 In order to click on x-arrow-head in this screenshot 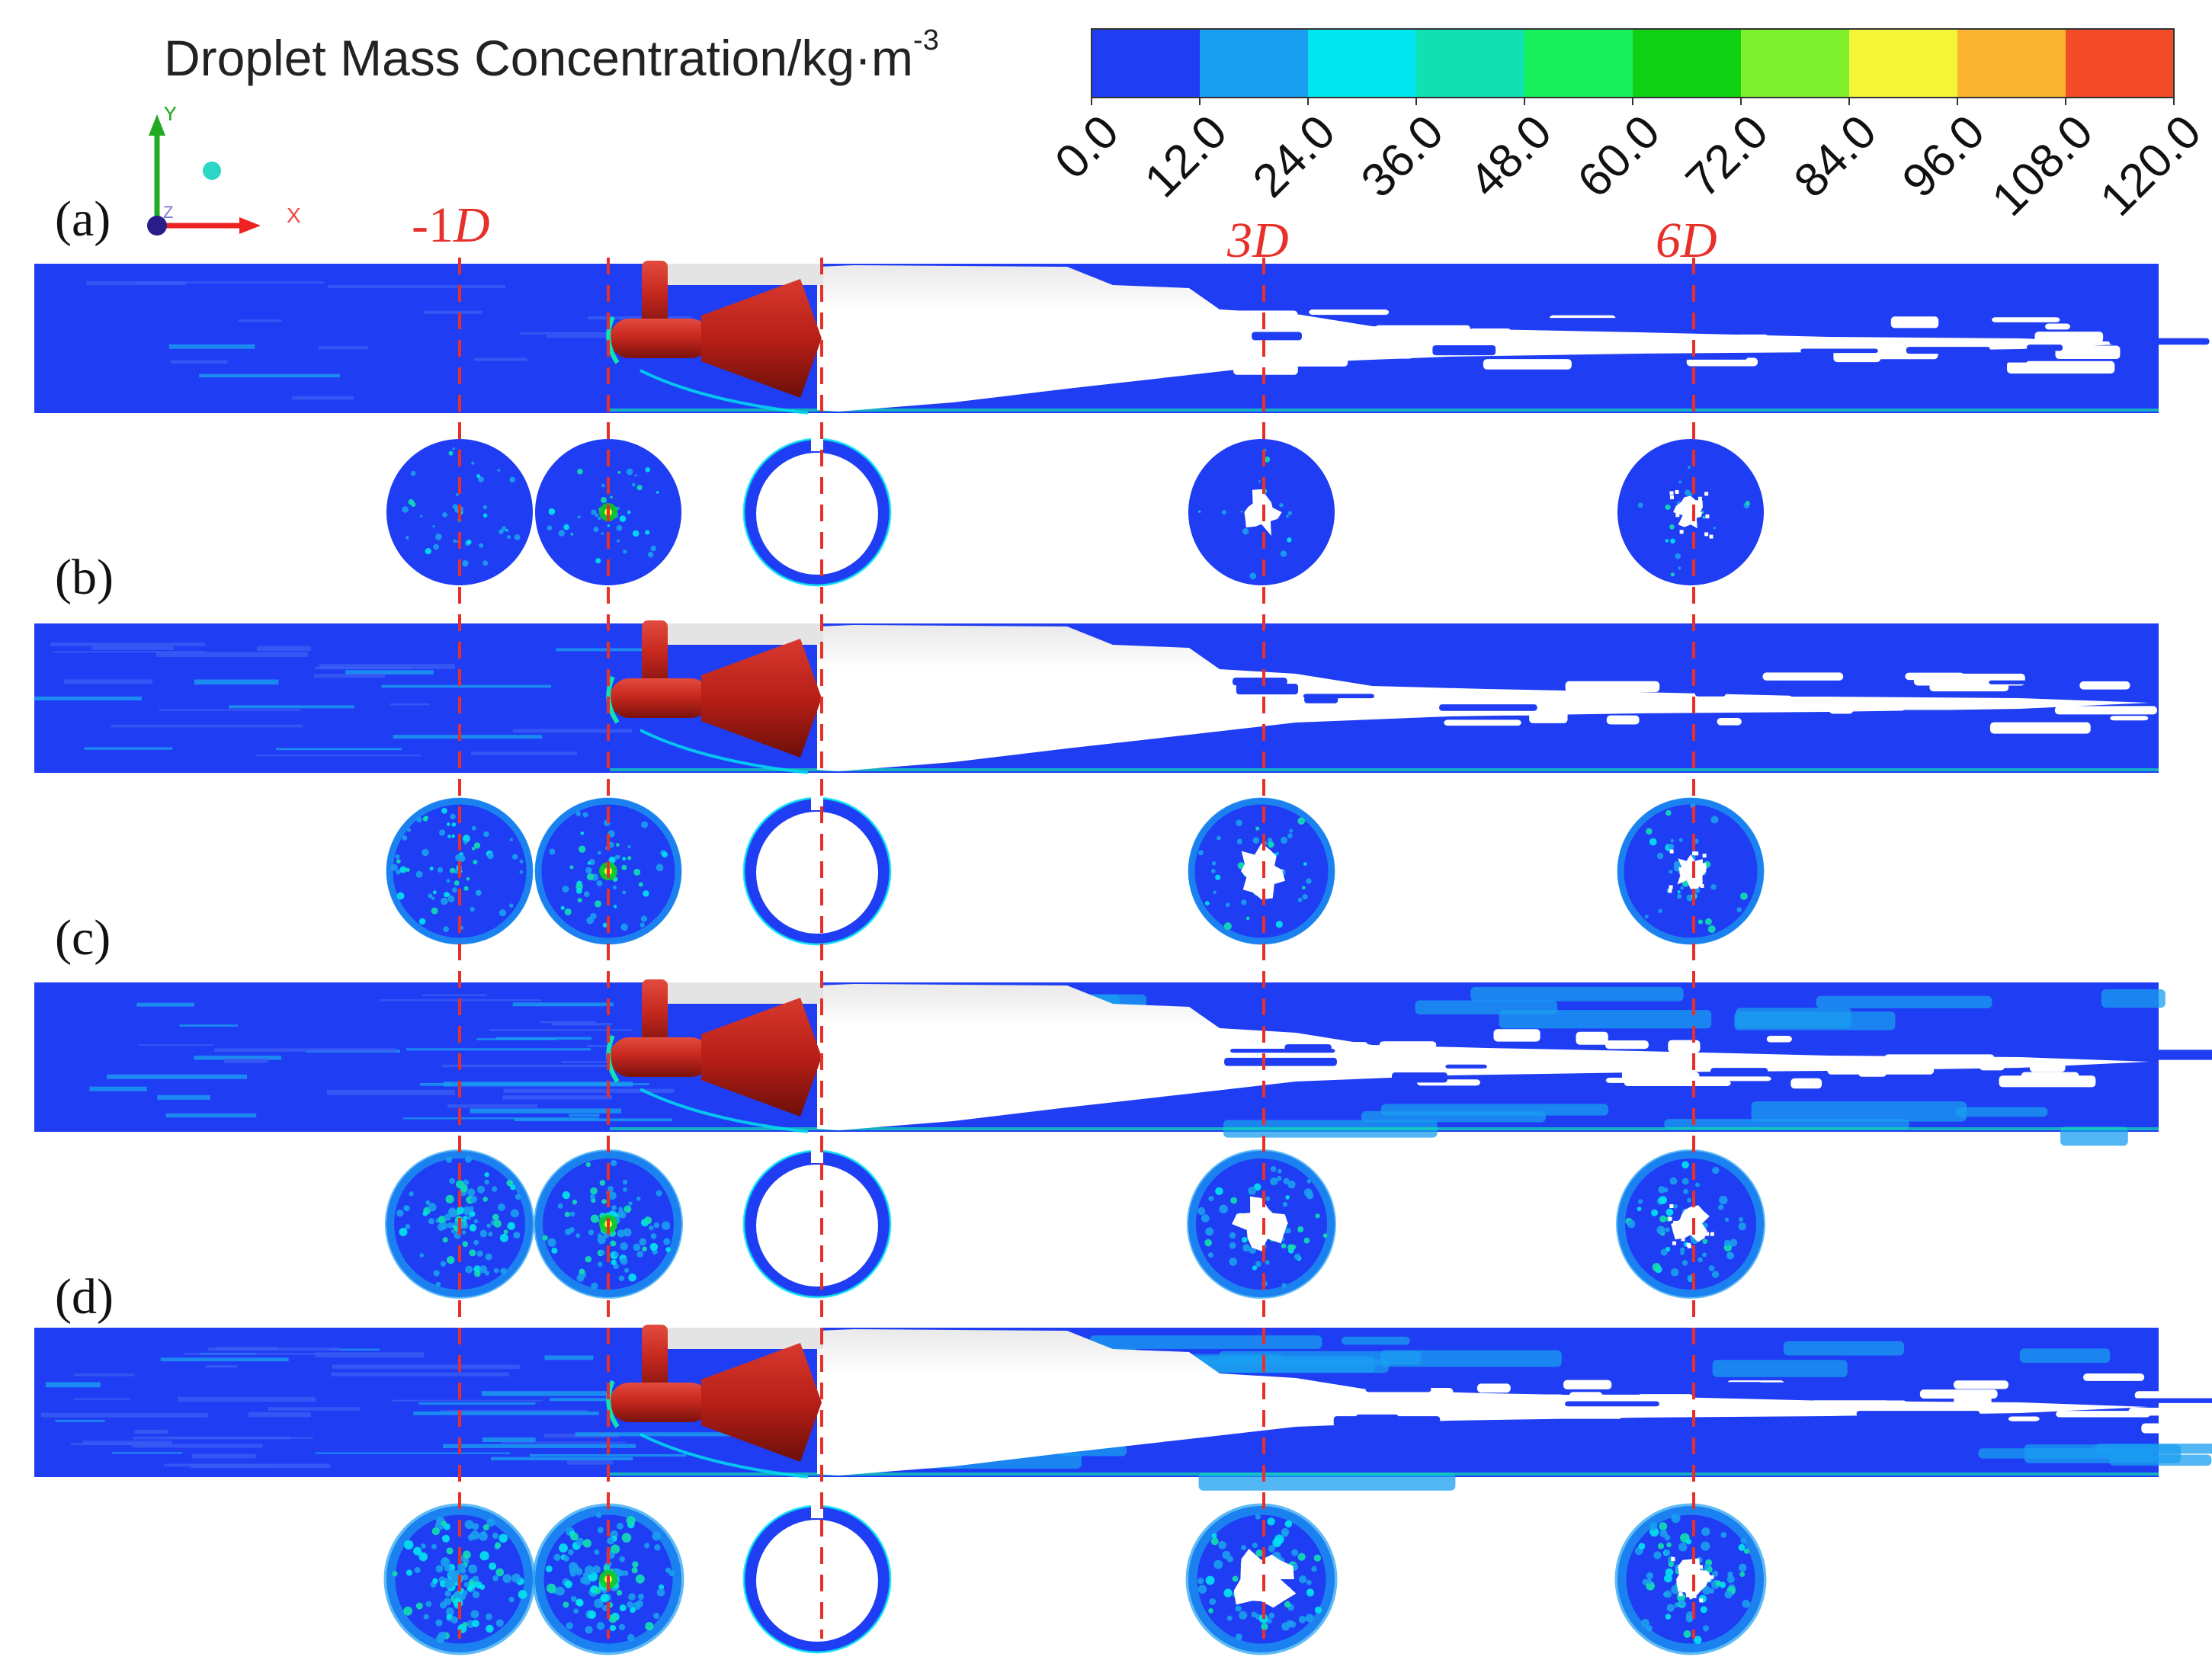, I will do `click(250, 225)`.